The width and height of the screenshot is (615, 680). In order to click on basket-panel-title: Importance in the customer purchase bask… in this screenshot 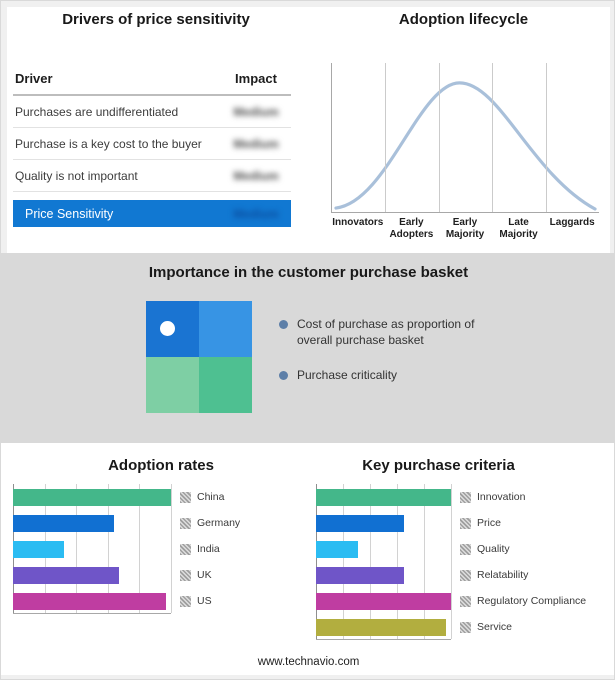, I will do `click(308, 272)`.